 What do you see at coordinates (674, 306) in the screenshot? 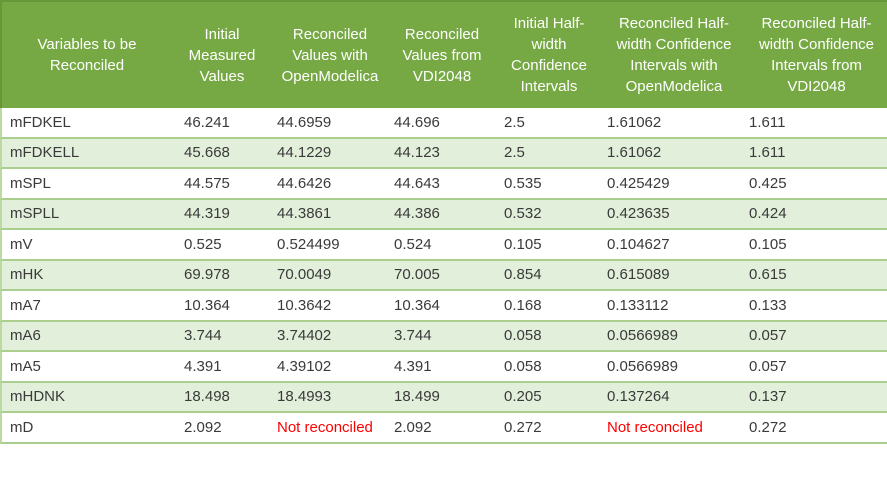
I see `value-cell: 0.133112` at bounding box center [674, 306].